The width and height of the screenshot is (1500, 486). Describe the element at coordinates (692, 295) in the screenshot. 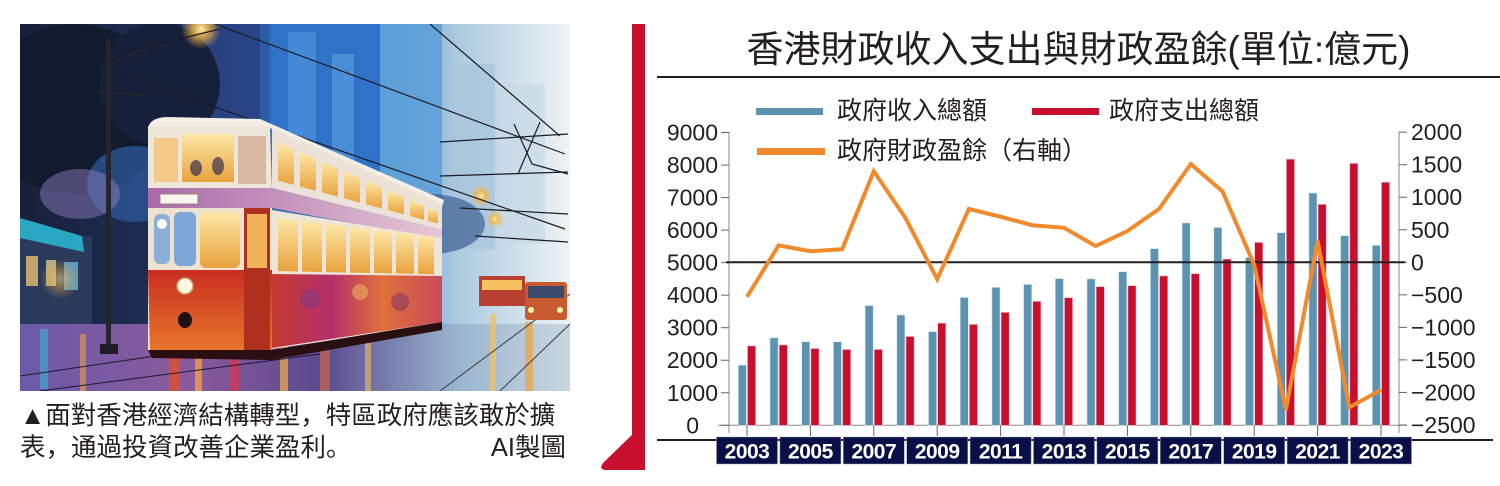

I see `left-axis-tick-label: 4000` at that location.